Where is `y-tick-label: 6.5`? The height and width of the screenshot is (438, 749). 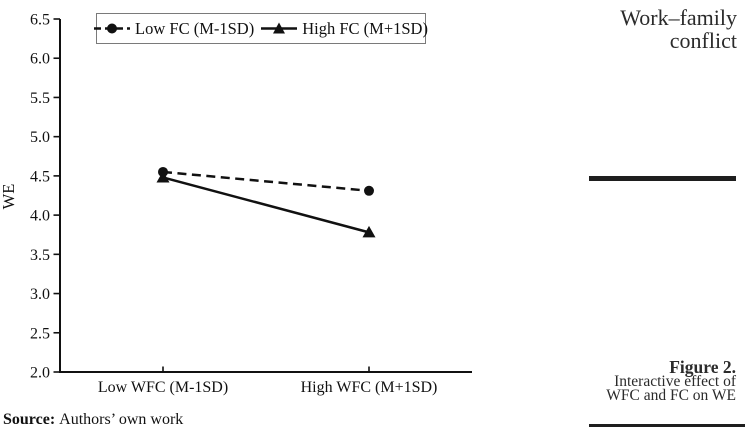 y-tick-label: 6.5 is located at coordinates (40, 20).